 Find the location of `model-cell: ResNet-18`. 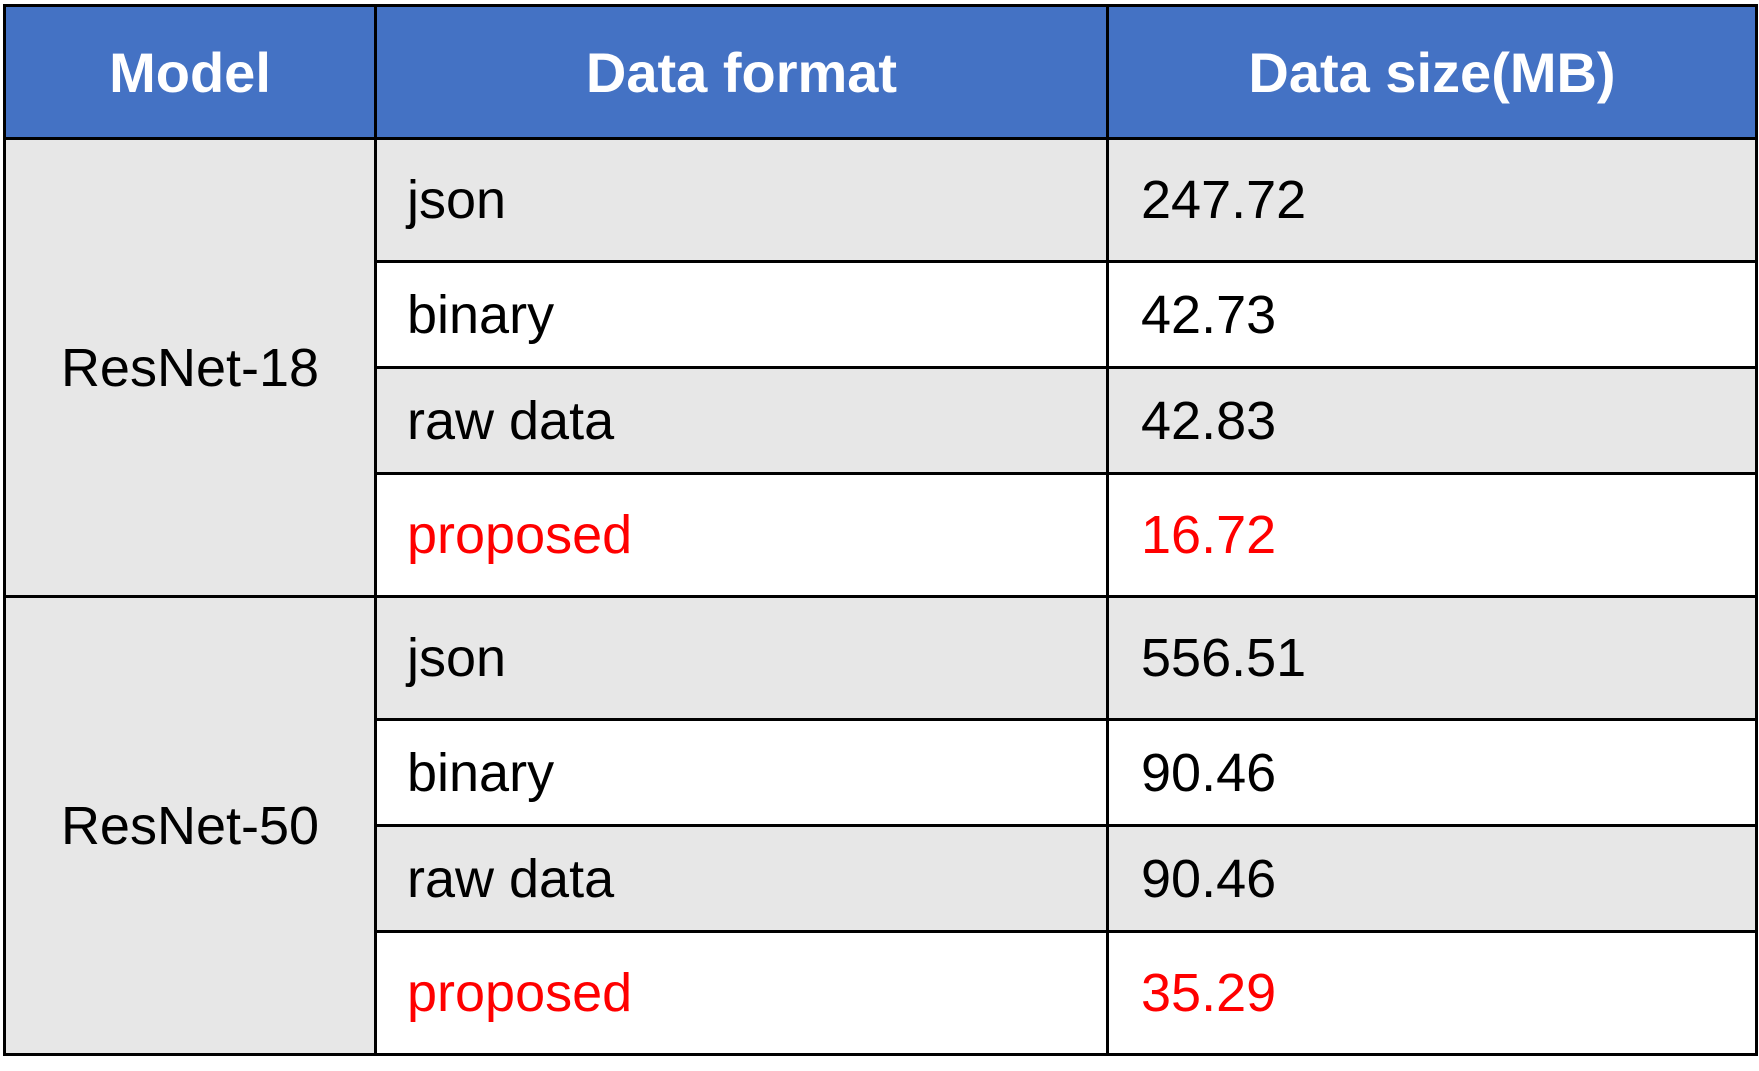

model-cell: ResNet-18 is located at coordinates (190, 367).